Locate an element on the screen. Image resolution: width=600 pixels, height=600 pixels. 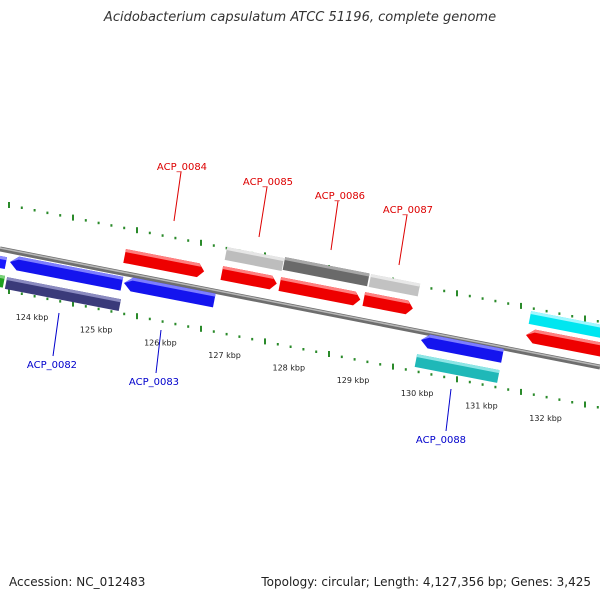
kbp-tick-label: 128 kbp is located at coordinates (288, 368).